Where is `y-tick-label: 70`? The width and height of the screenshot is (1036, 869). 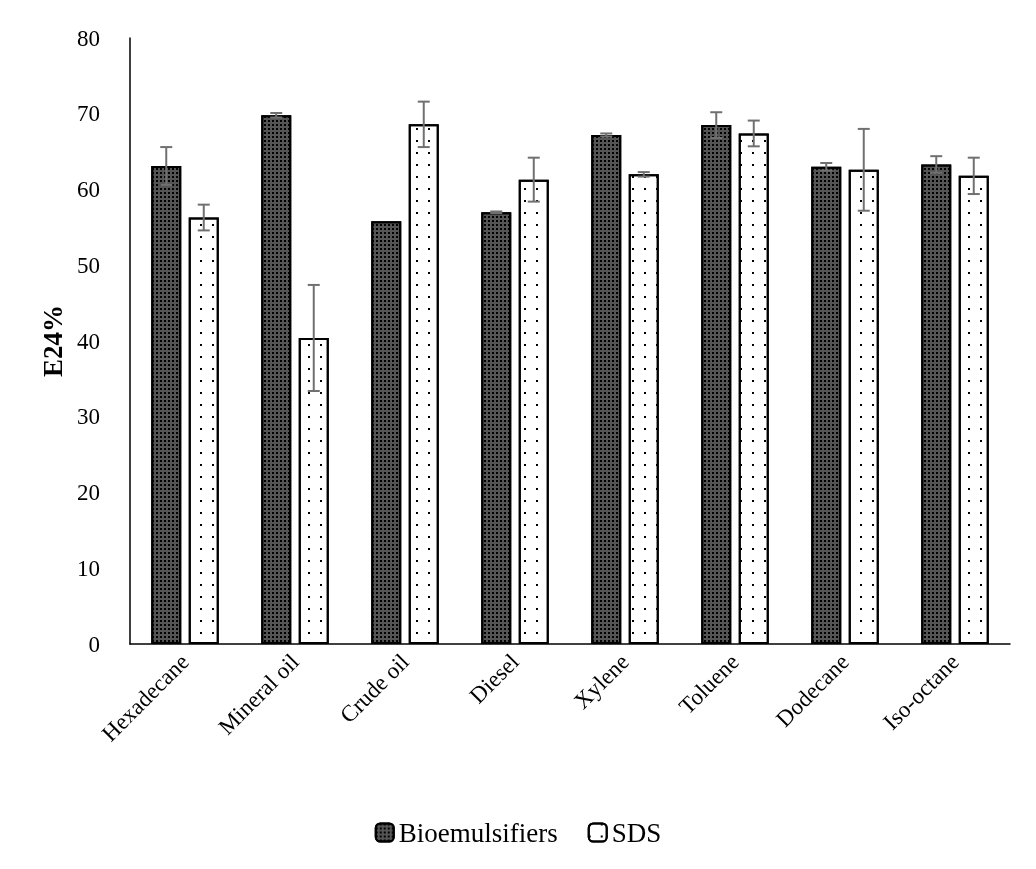 y-tick-label: 70 is located at coordinates (88, 114).